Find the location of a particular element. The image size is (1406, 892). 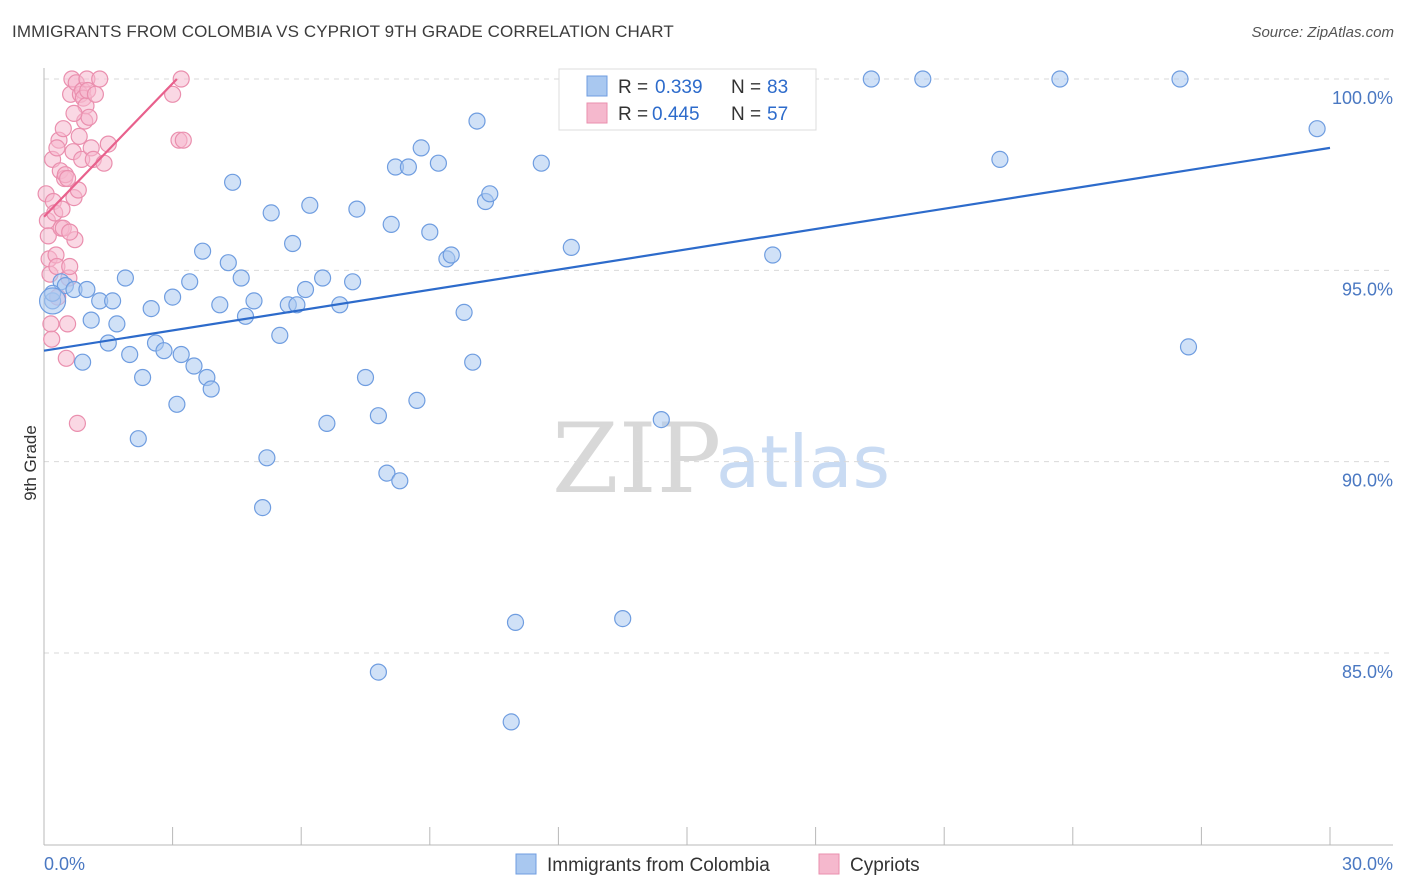

x-tick-label-1: 30.0% is located at coordinates (1367, 864).